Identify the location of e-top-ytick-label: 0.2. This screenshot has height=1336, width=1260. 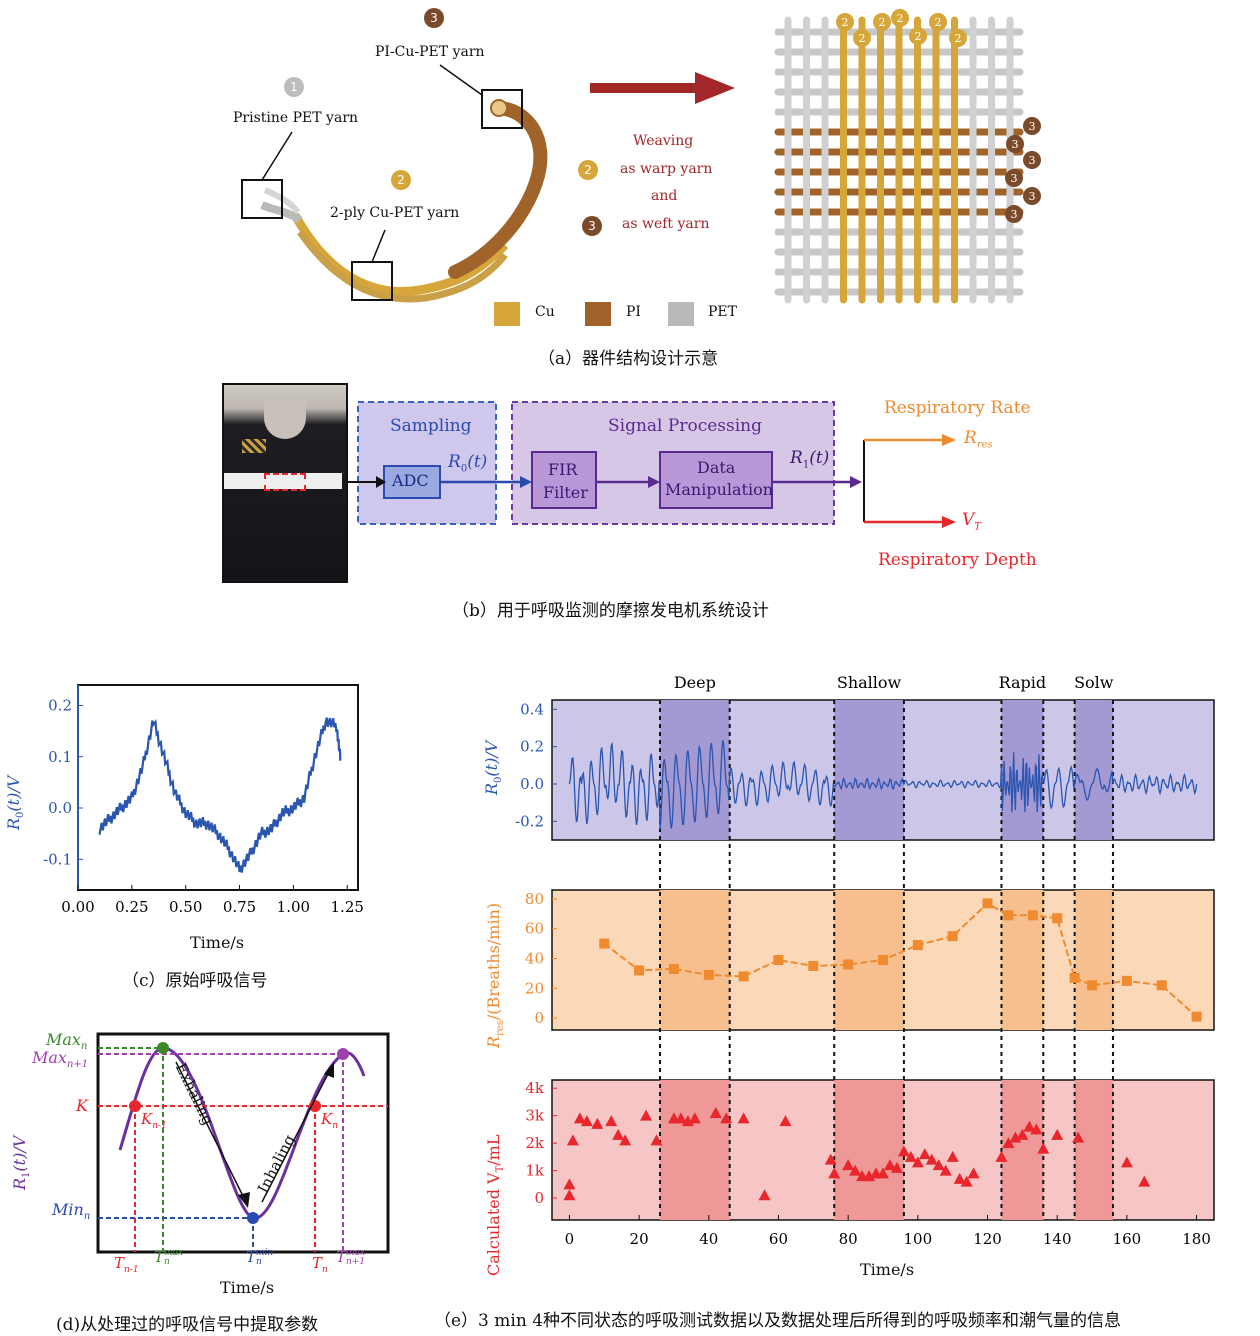
(532, 747).